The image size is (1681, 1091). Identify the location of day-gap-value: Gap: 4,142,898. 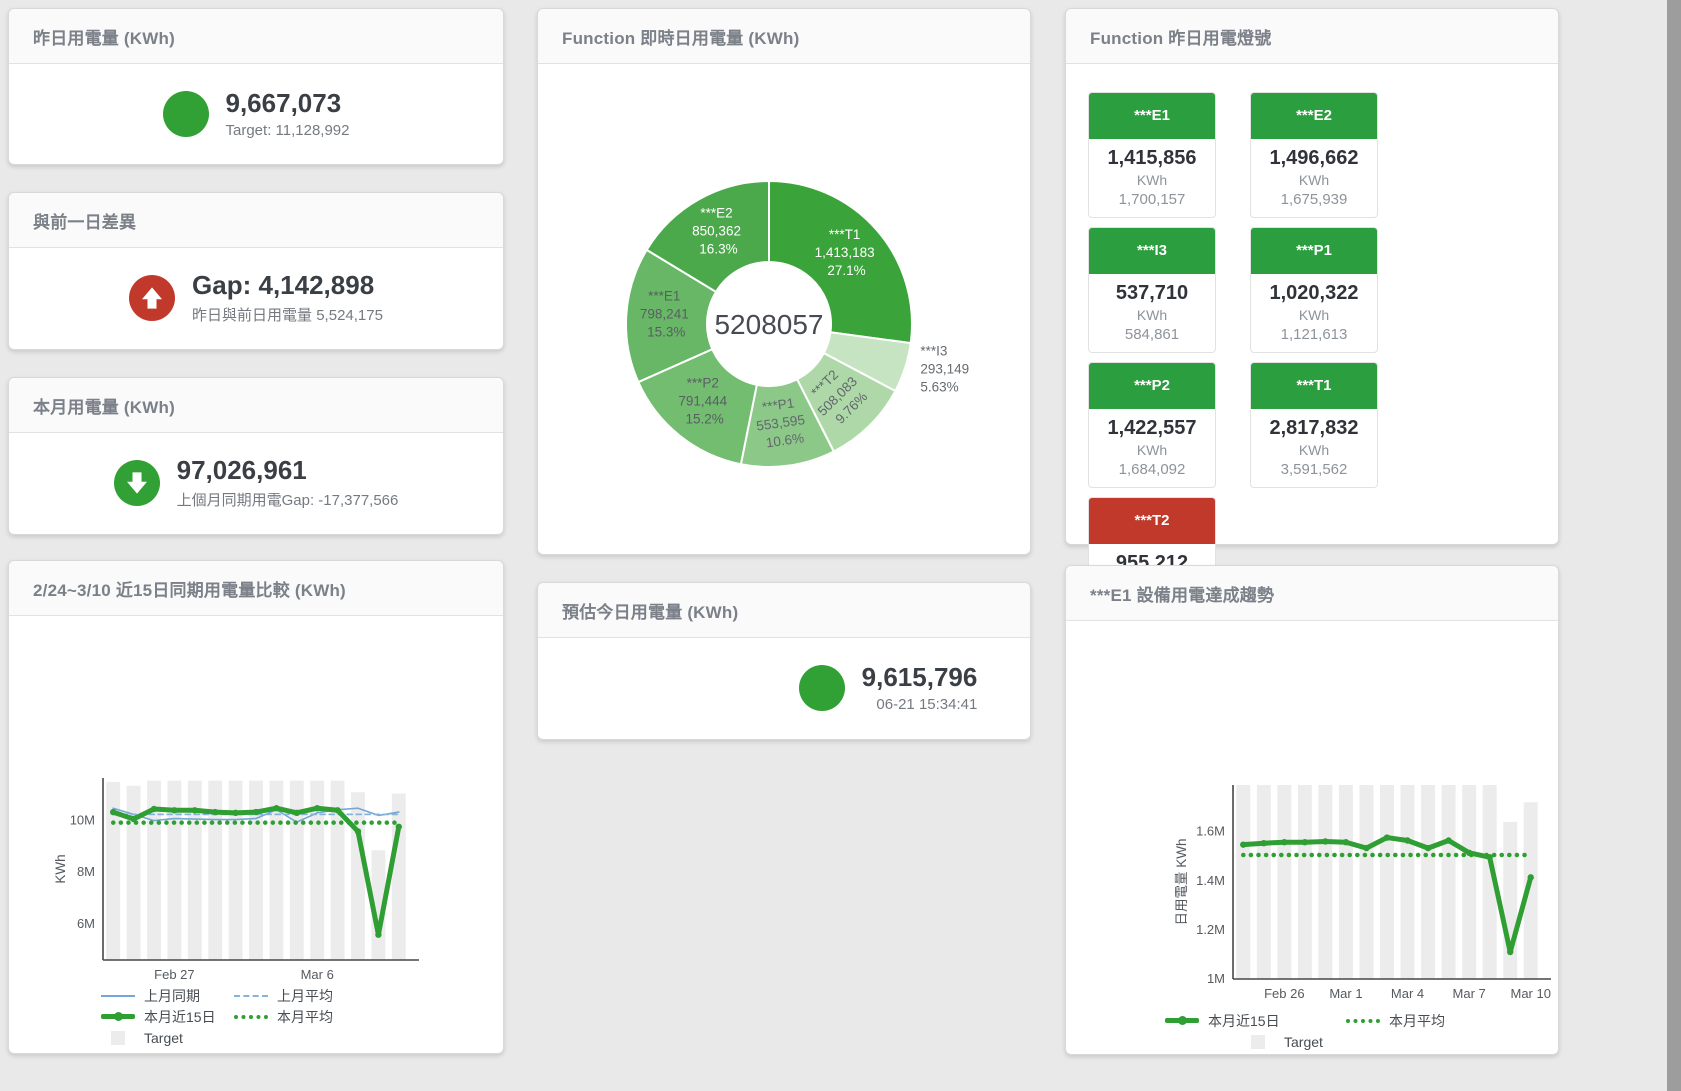
(283, 285).